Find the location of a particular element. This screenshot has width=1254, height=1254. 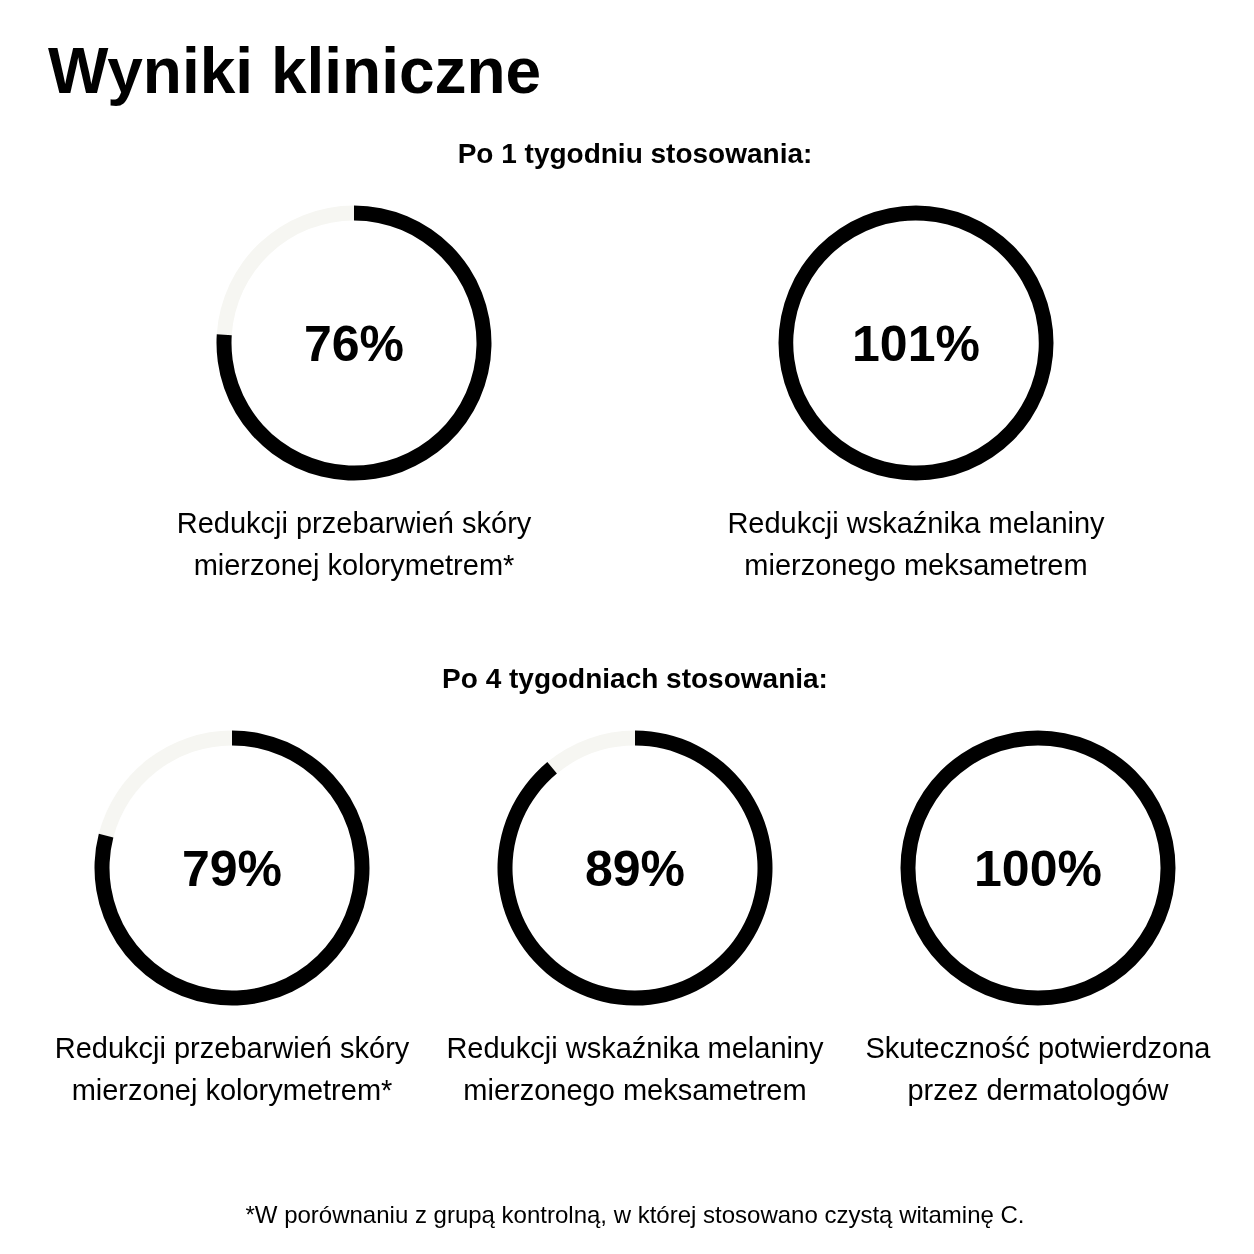

text: Po 1 tygodniu stosowania: is located at coordinates (635, 153).